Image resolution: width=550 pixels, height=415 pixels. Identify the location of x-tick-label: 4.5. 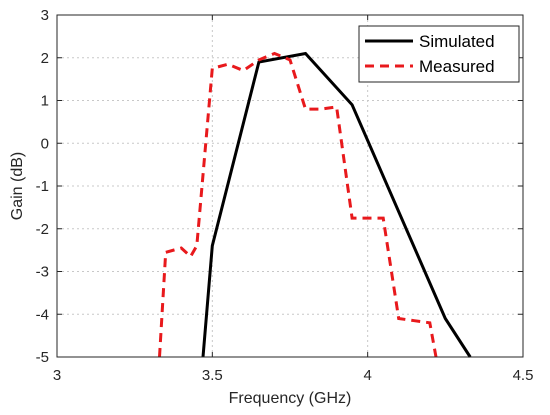
(523, 375).